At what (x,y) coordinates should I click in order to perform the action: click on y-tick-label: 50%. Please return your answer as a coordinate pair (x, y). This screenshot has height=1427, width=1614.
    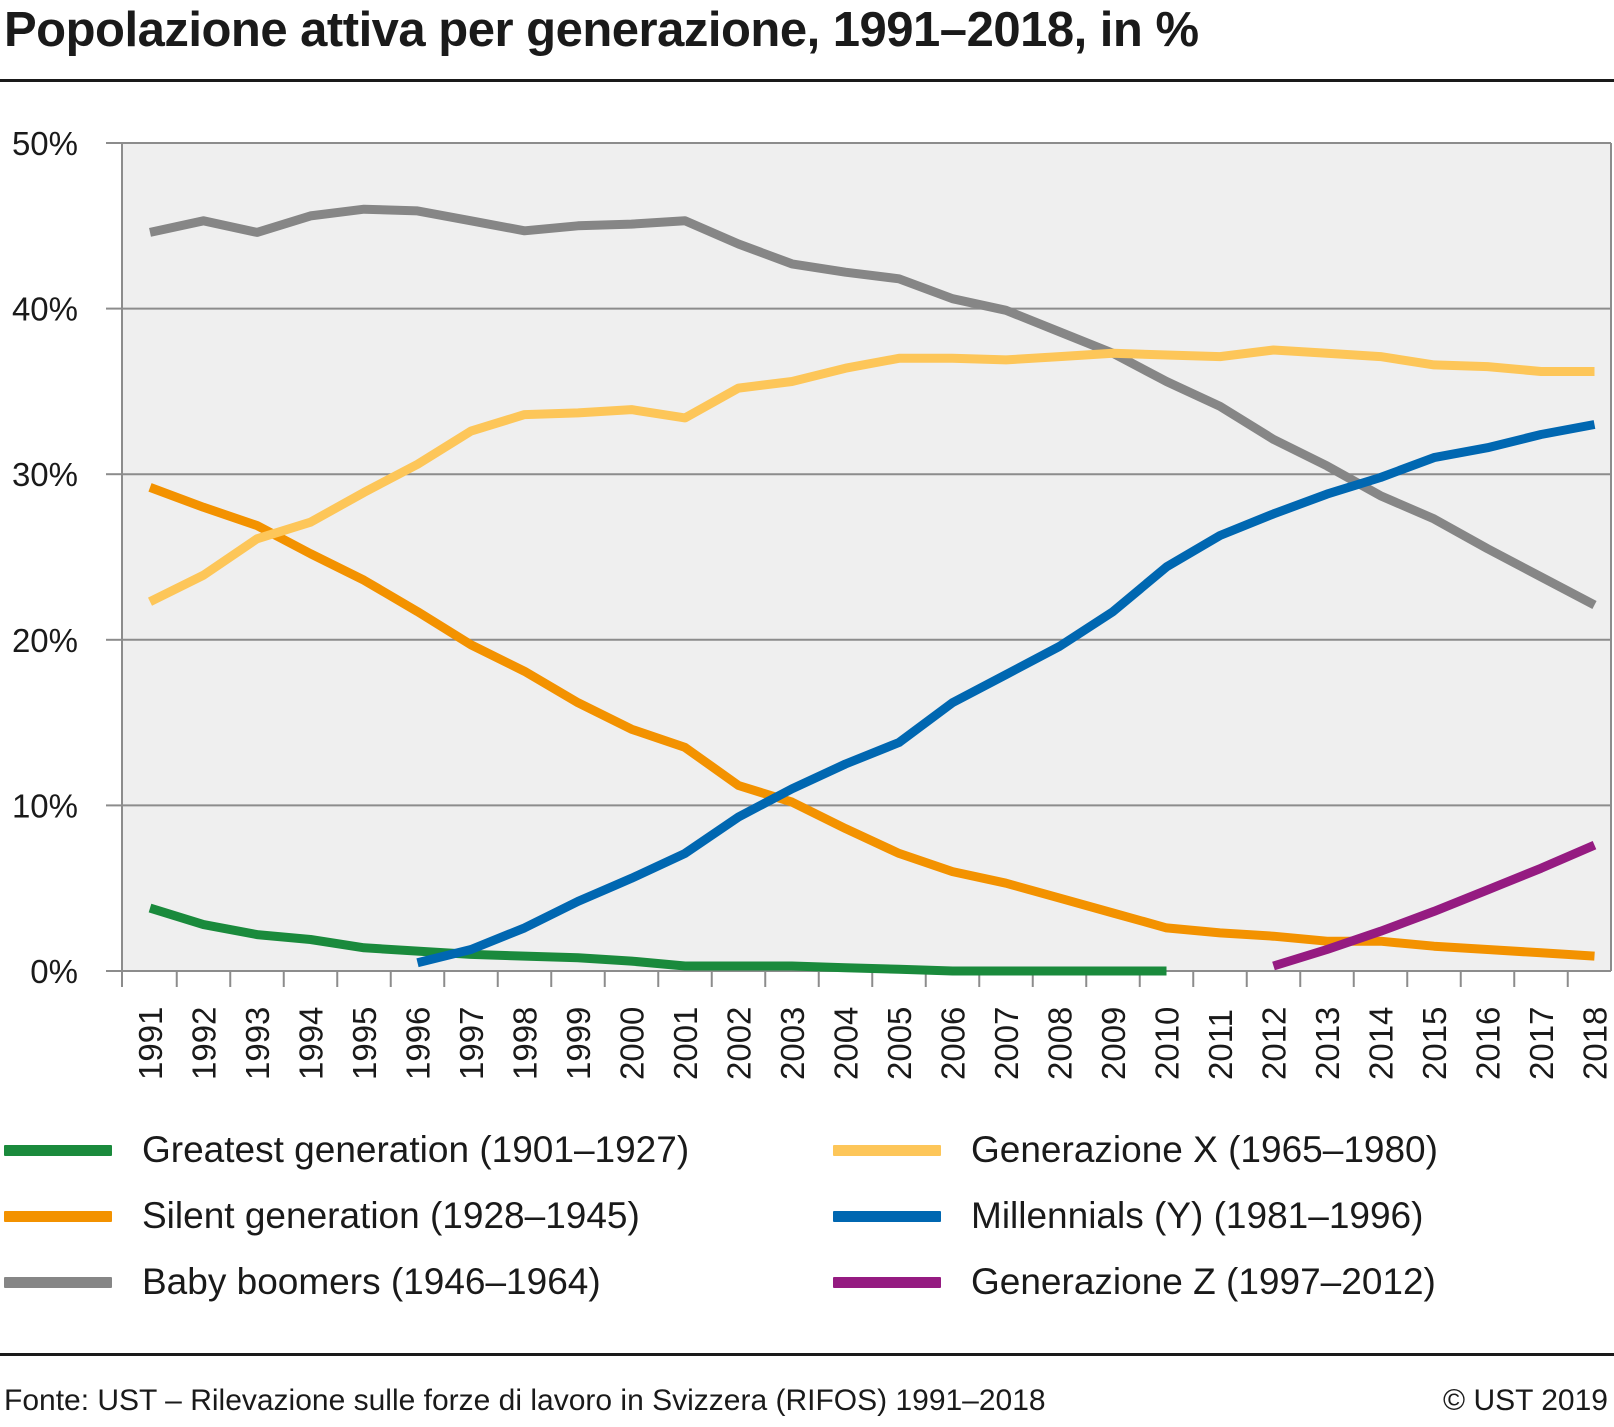
    Looking at the image, I should click on (45, 143).